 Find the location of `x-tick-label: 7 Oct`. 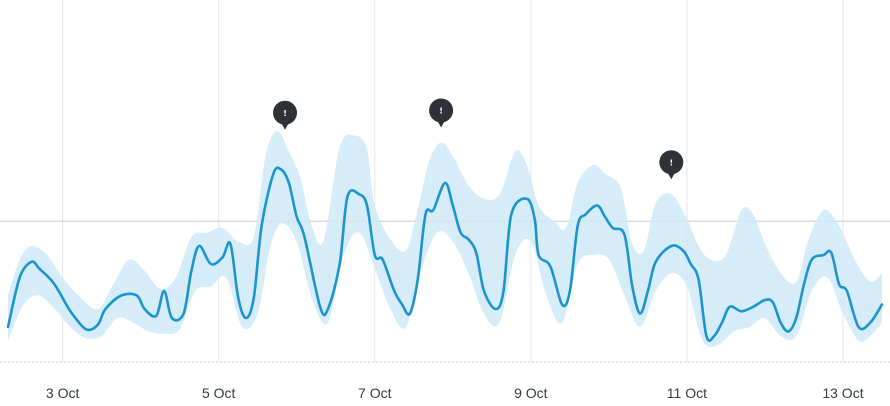

x-tick-label: 7 Oct is located at coordinates (375, 393).